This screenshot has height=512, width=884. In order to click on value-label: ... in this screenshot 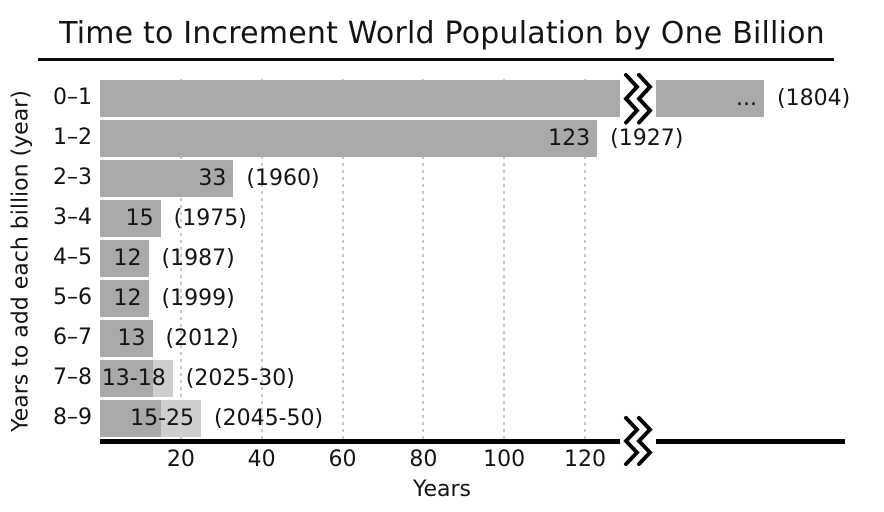, I will do `click(747, 98)`.